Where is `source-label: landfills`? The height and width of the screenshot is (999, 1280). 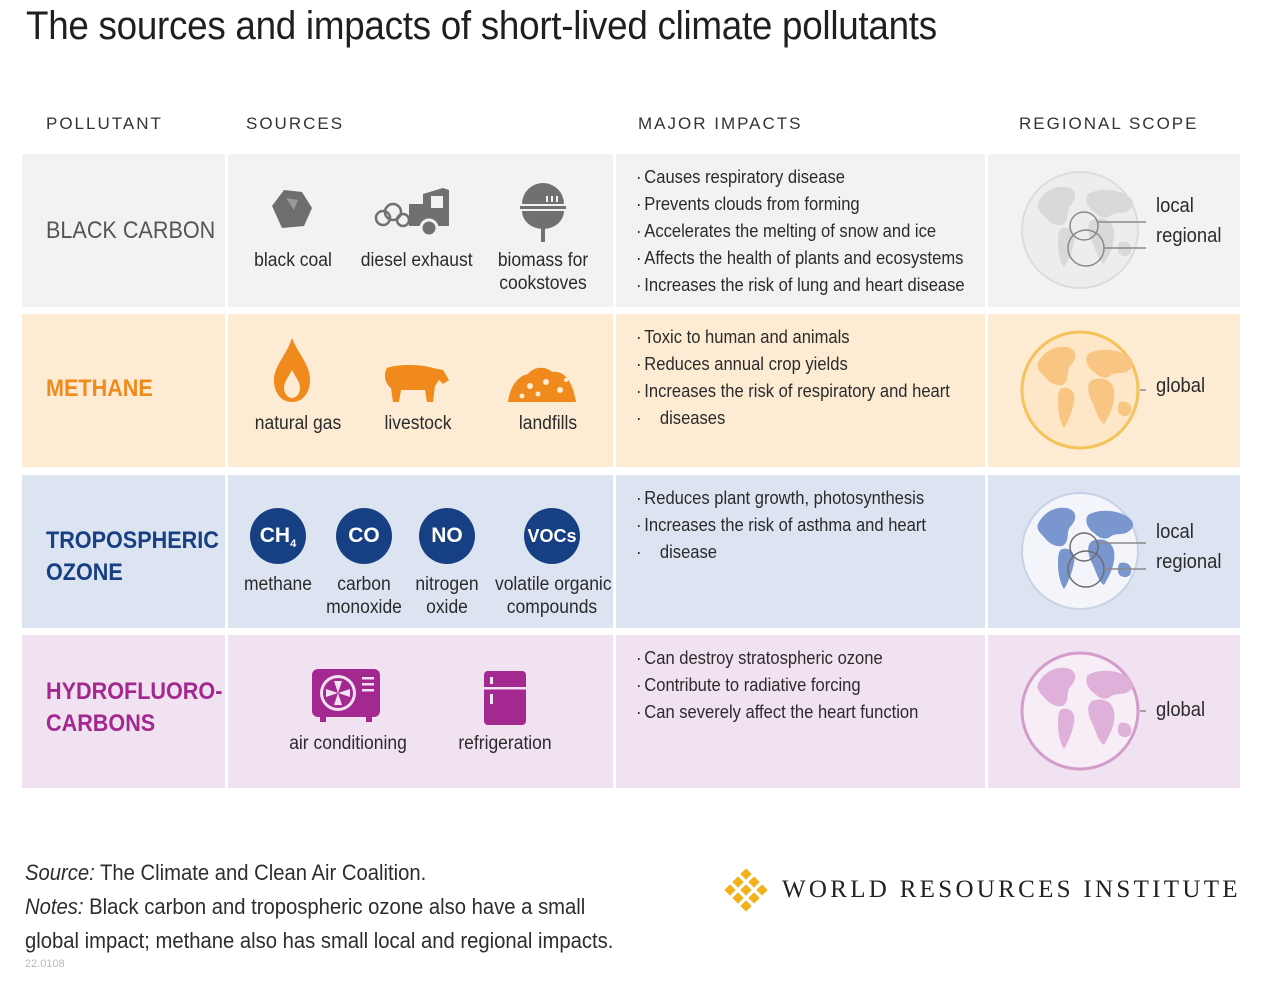
source-label: landfills is located at coordinates (548, 423).